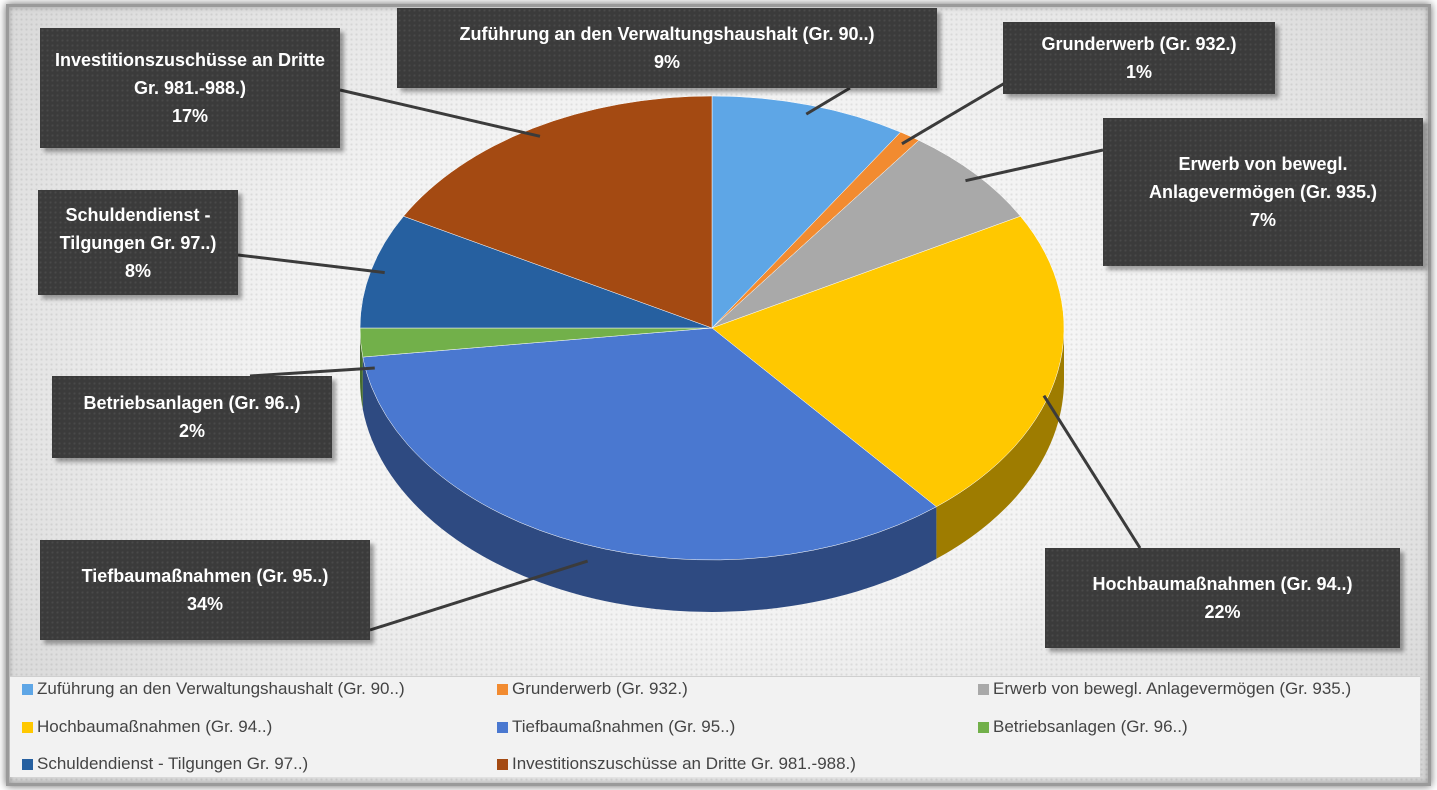 The width and height of the screenshot is (1437, 790). Describe the element at coordinates (138, 228) in the screenshot. I see `label-name: Schuldendienst - Tilgungen Gr. 97..)` at that location.